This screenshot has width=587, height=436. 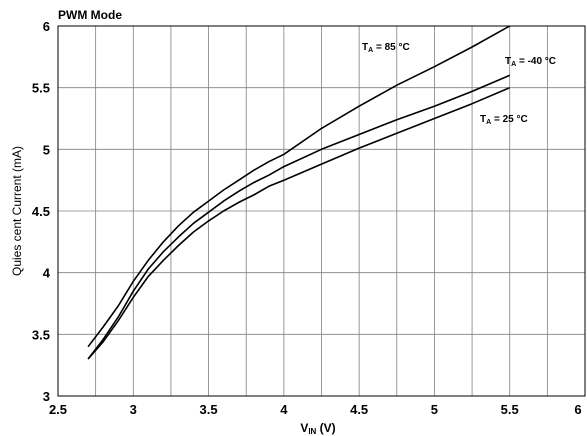 What do you see at coordinates (315, 409) in the screenshot?
I see `x-tick-labels: 2.5 3 3.5 4 4.5 5 5.5 6` at bounding box center [315, 409].